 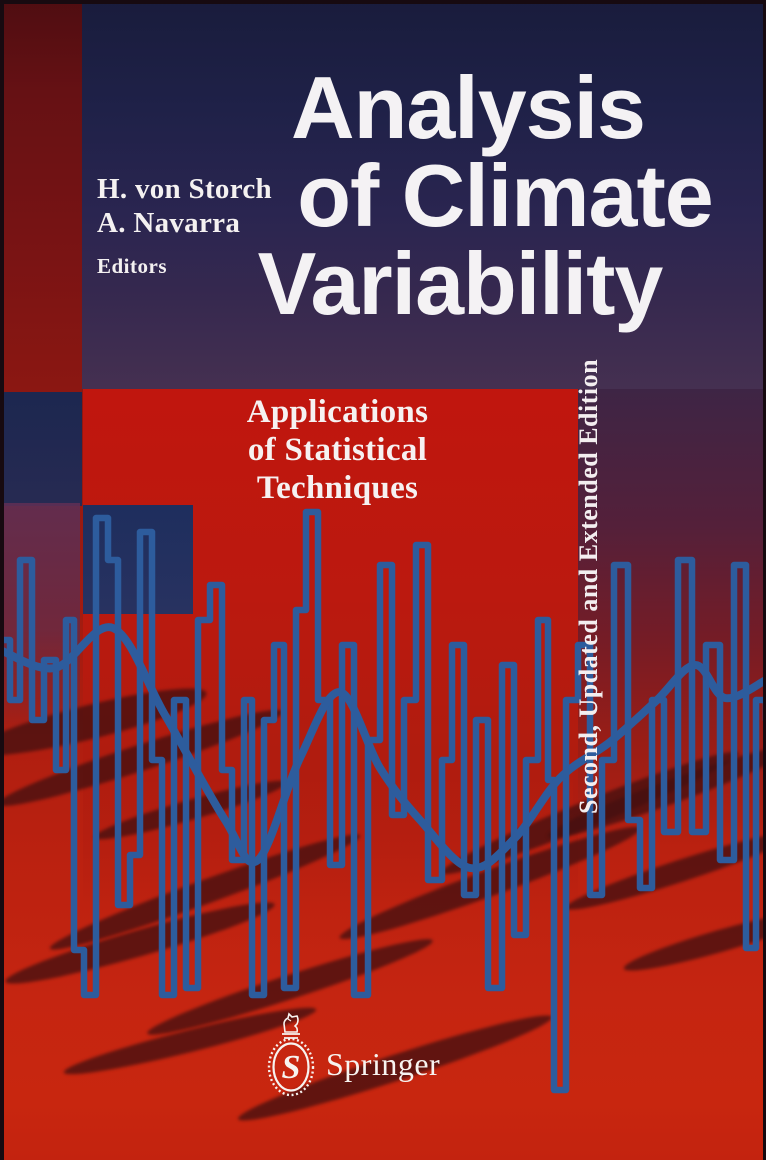 What do you see at coordinates (132, 266) in the screenshot?
I see `editors-label: Editors` at bounding box center [132, 266].